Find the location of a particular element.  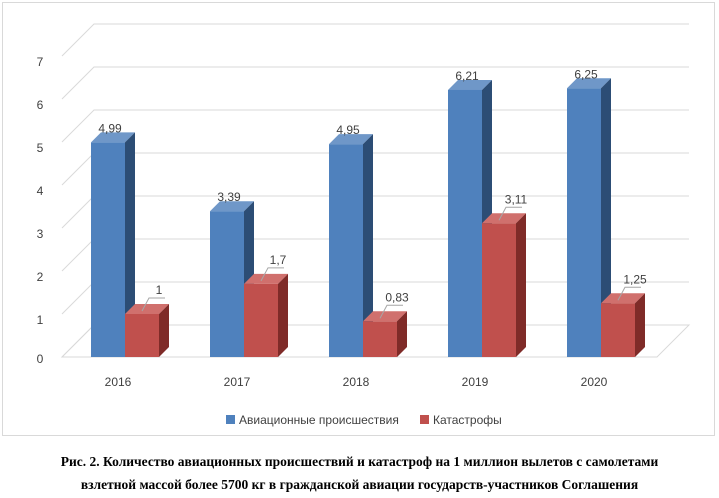

x-tick-label: 2016 is located at coordinates (118, 382).